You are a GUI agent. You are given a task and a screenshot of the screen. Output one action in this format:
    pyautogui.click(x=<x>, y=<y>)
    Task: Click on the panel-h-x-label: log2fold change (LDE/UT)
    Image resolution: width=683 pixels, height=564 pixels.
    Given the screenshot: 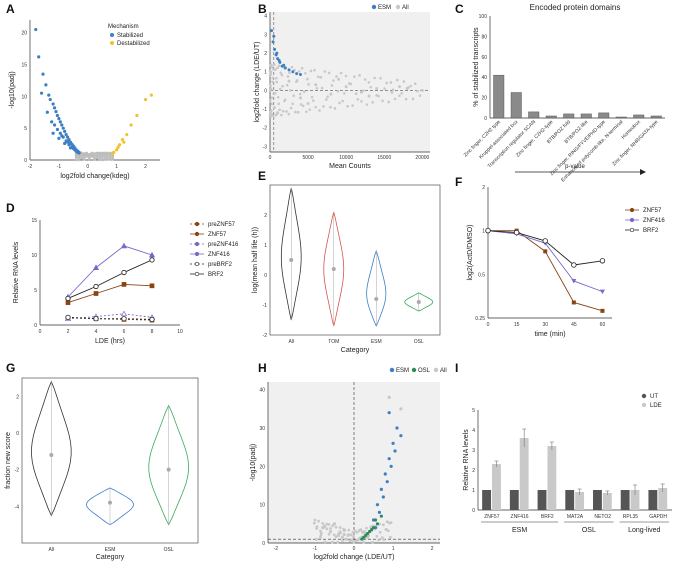 What is the action you would take?
    pyautogui.click(x=354, y=557)
    